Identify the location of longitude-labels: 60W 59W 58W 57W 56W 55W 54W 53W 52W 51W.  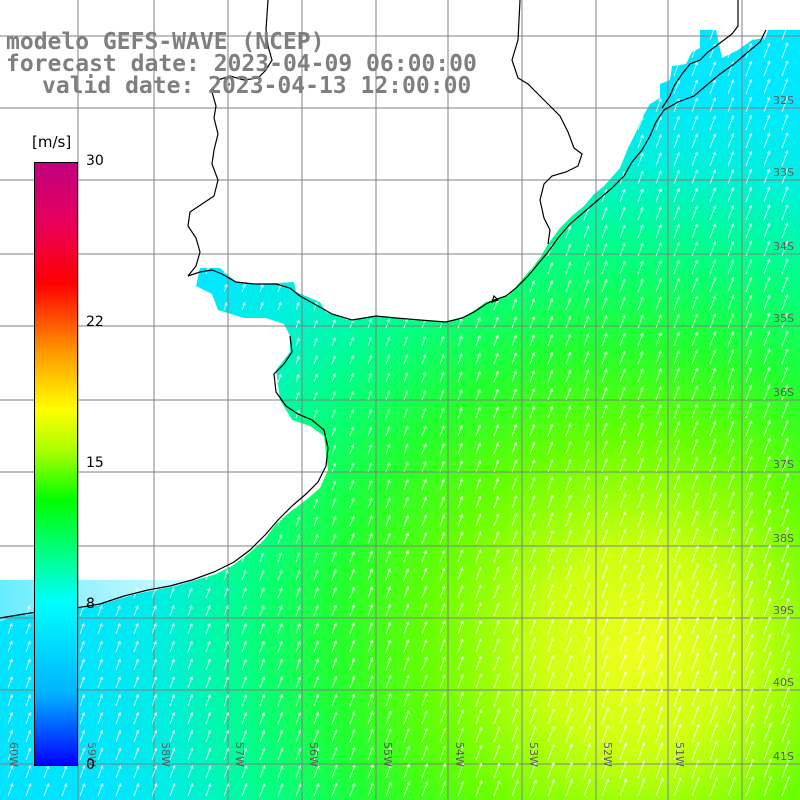
(346, 754).